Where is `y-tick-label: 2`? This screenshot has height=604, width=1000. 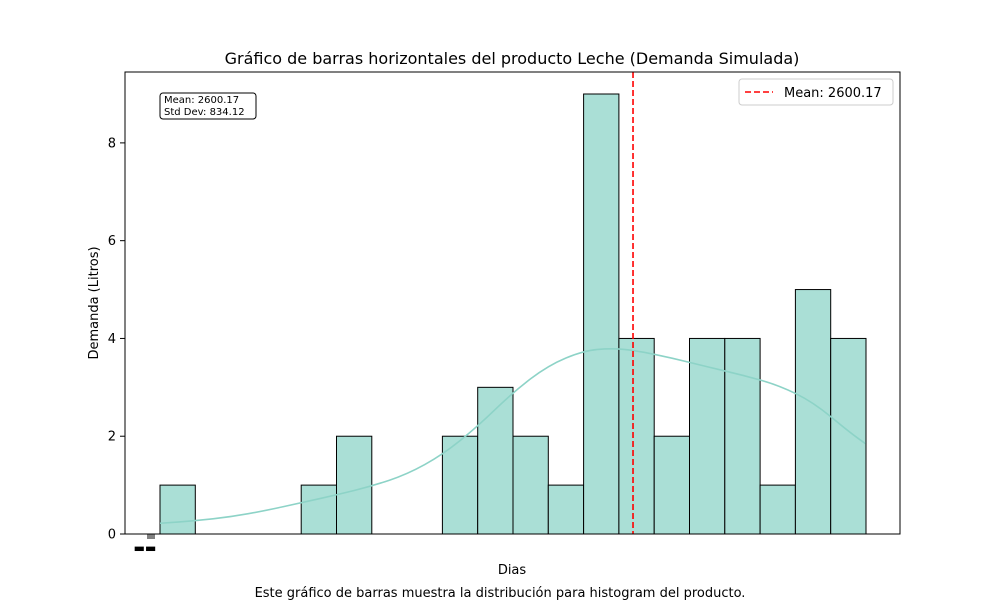
y-tick-label: 2 is located at coordinates (112, 437).